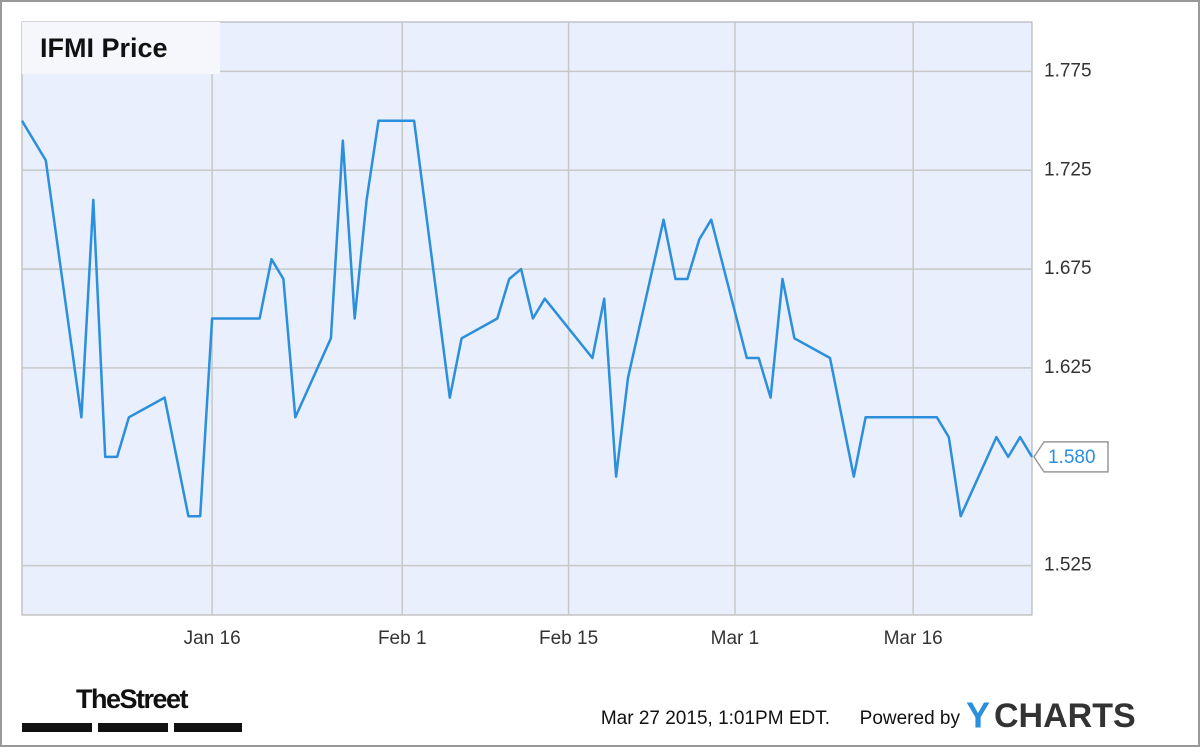  What do you see at coordinates (1068, 169) in the screenshot?
I see `y-tick-label: 1.725` at bounding box center [1068, 169].